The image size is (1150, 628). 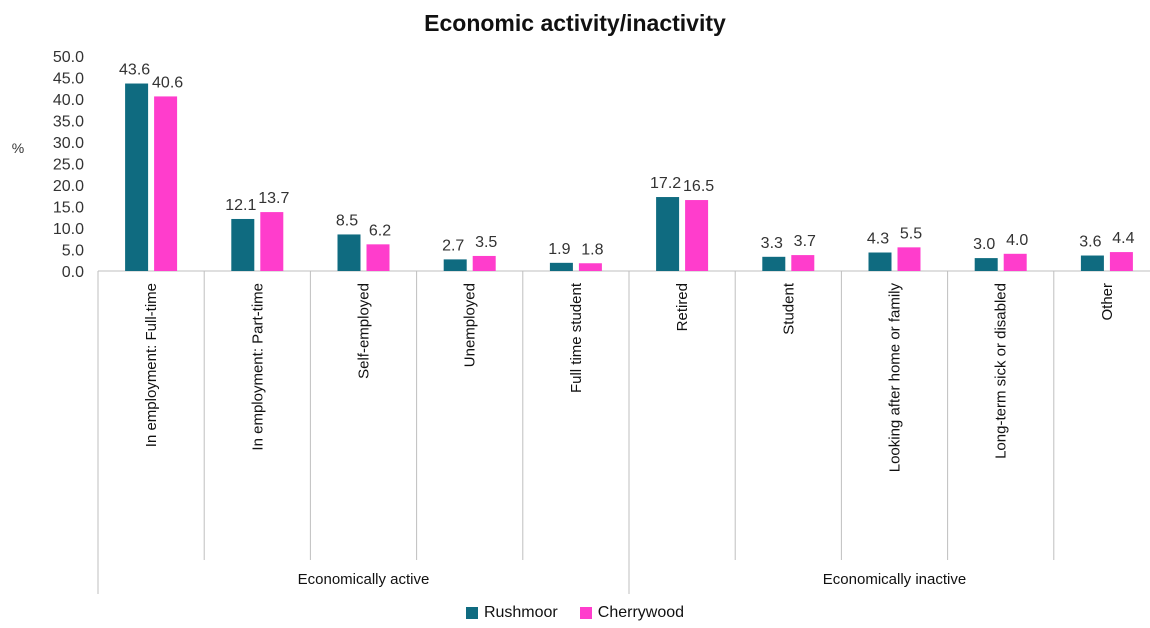 What do you see at coordinates (68, 122) in the screenshot?
I see `y-tick-label: 35.0` at bounding box center [68, 122].